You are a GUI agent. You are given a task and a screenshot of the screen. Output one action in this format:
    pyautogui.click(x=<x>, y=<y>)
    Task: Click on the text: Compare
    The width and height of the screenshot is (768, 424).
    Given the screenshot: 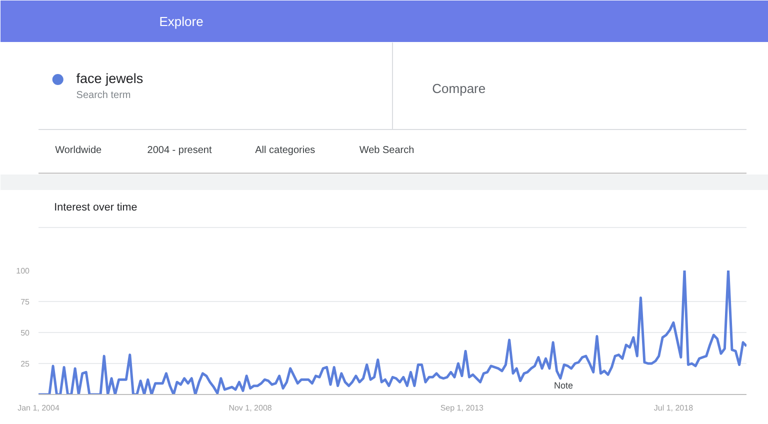 What is the action you would take?
    pyautogui.click(x=459, y=88)
    